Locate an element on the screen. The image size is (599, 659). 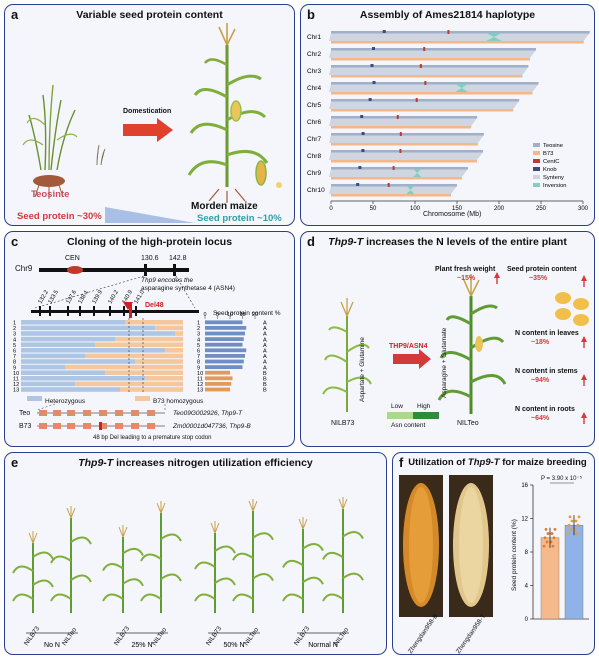
chromosome-label: Chr8 is located at coordinates (314, 156).